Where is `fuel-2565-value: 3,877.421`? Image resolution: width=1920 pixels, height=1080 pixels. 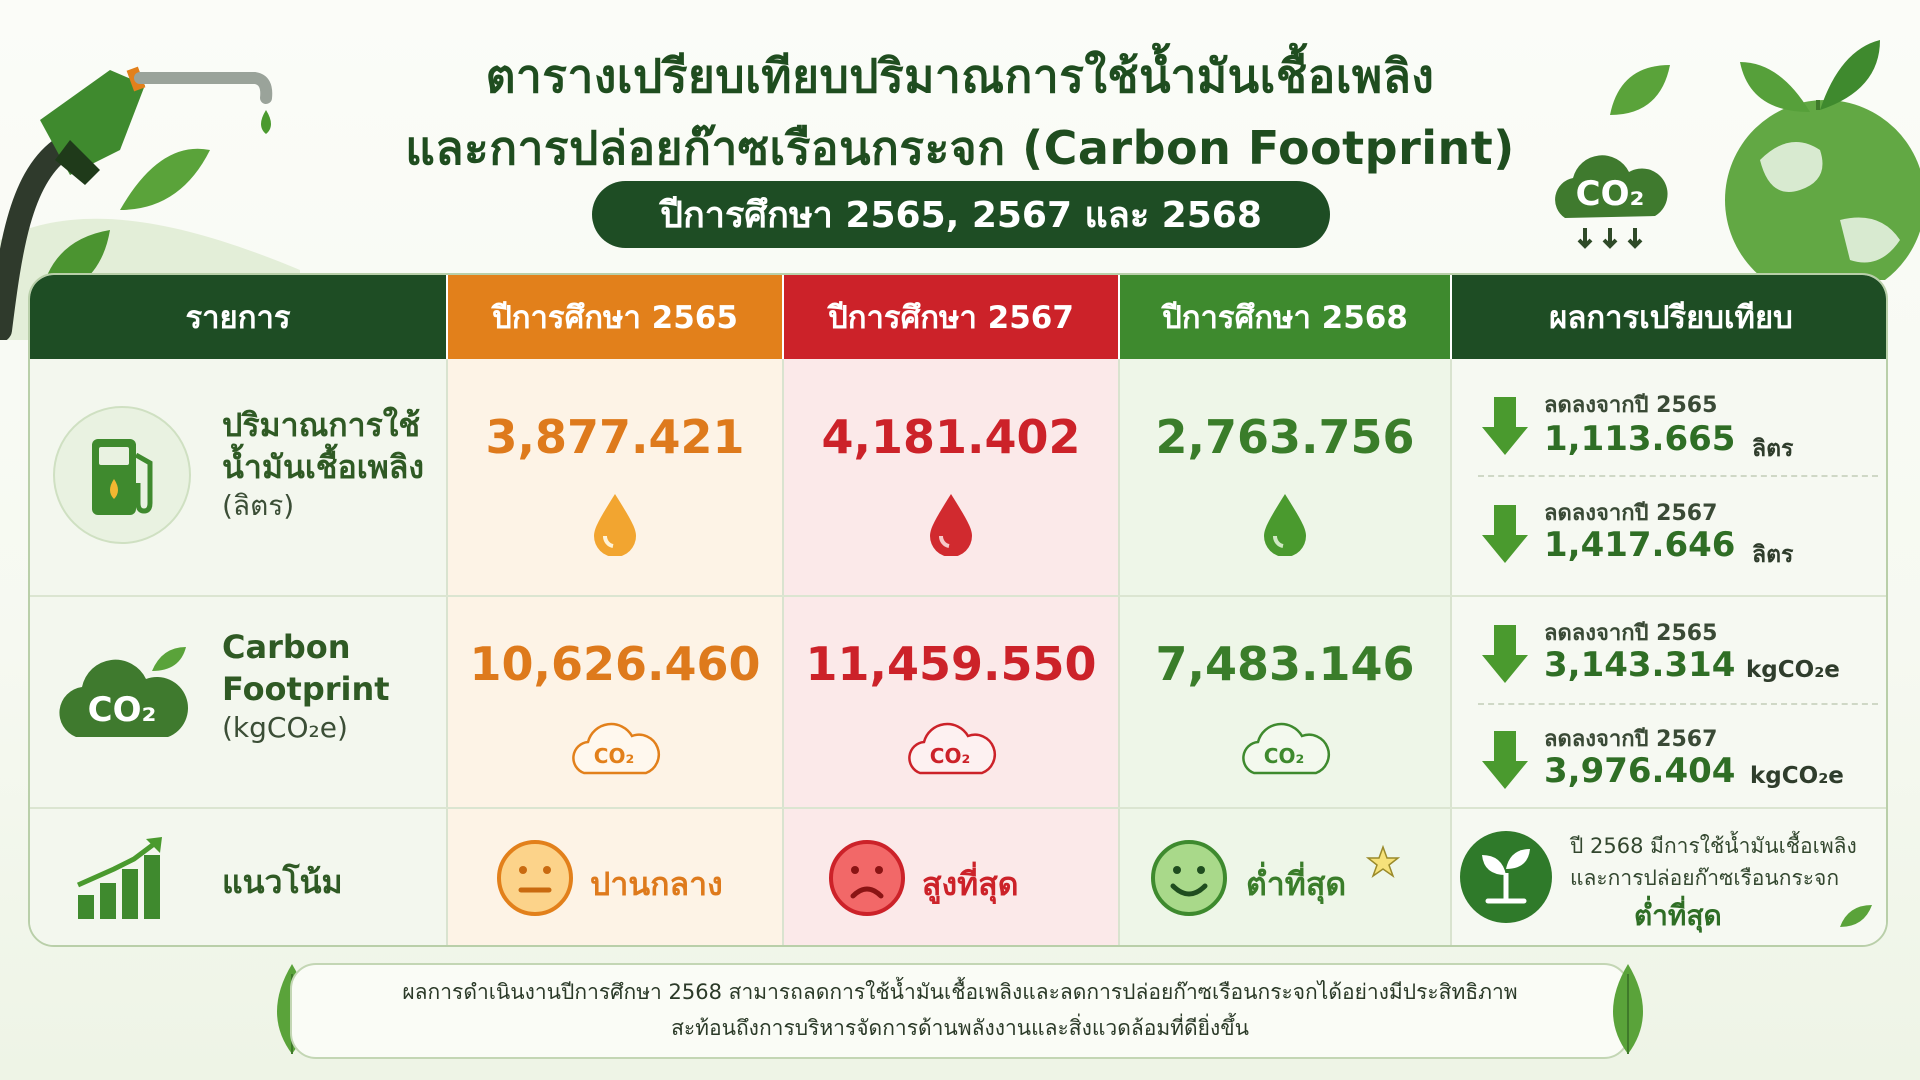 fuel-2565-value: 3,877.421 is located at coordinates (615, 437).